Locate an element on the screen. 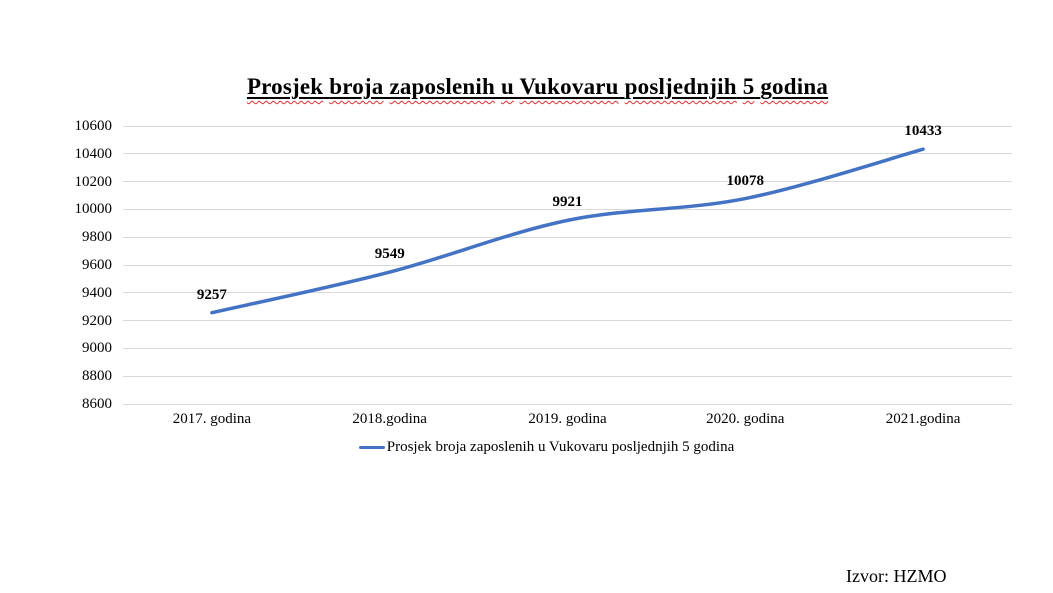  title-word: 5 is located at coordinates (748, 86).